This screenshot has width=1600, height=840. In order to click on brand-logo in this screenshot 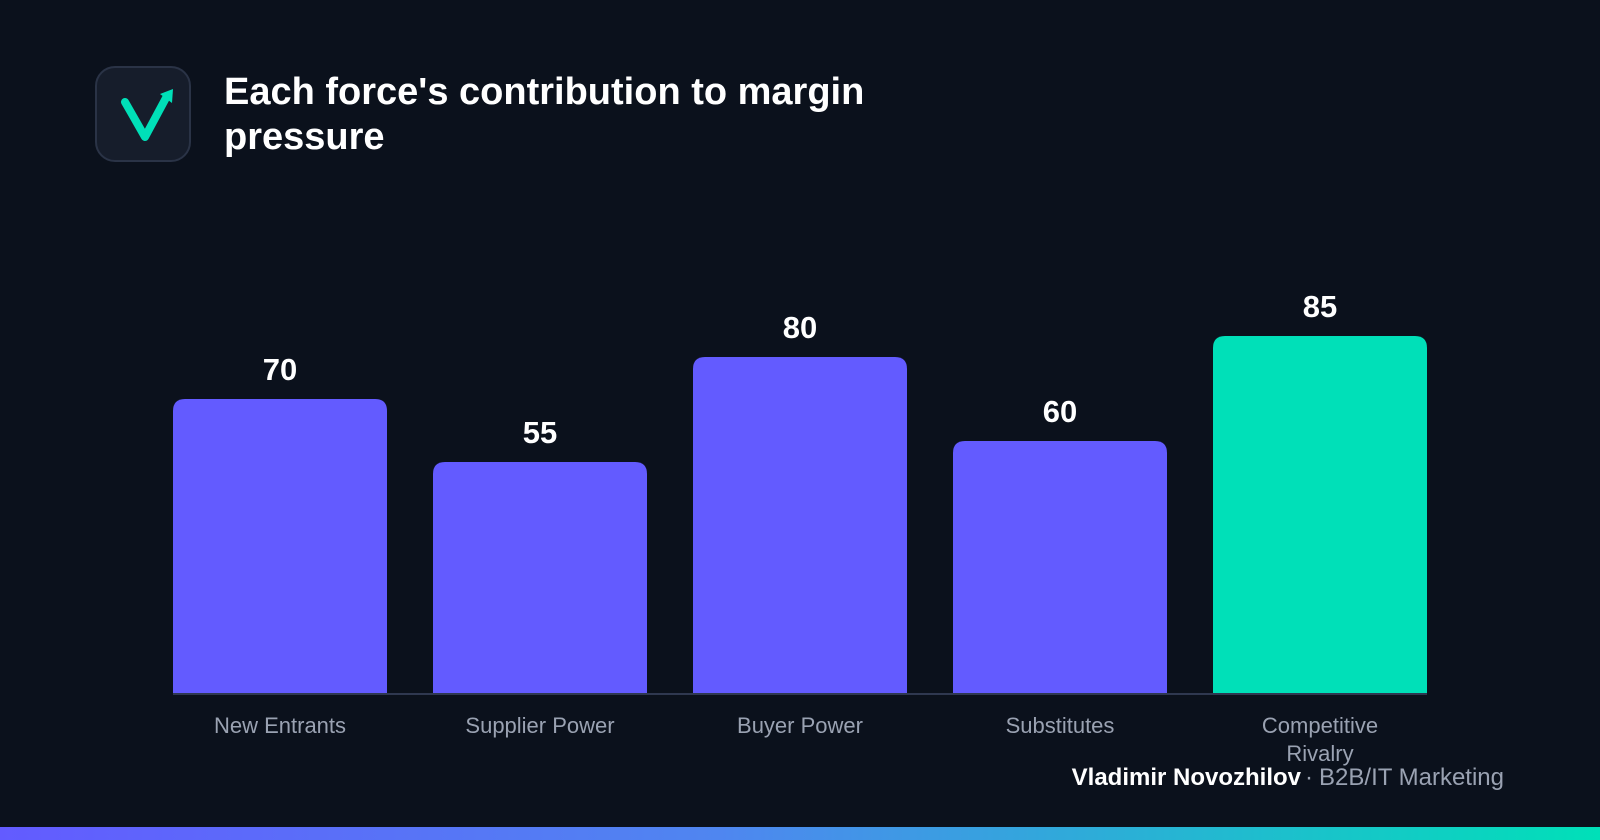, I will do `click(143, 114)`.